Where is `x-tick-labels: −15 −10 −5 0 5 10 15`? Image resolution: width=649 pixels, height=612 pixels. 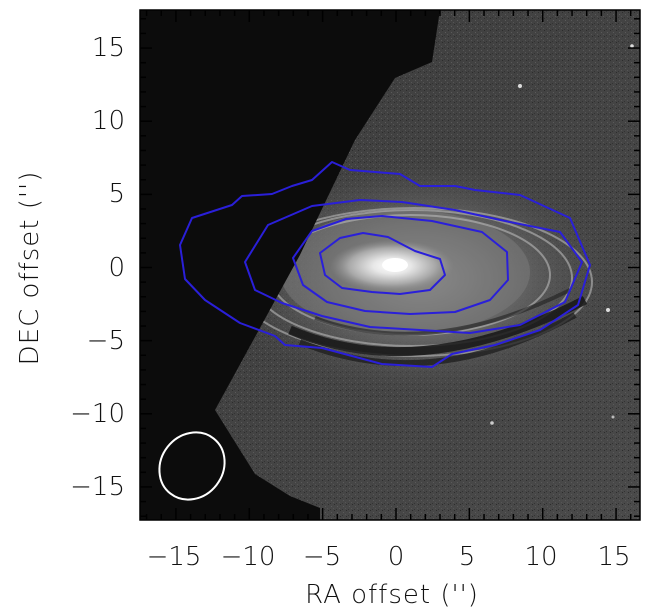
x-tick-labels: −15 −10 −5 0 5 10 15 is located at coordinates (389, 557).